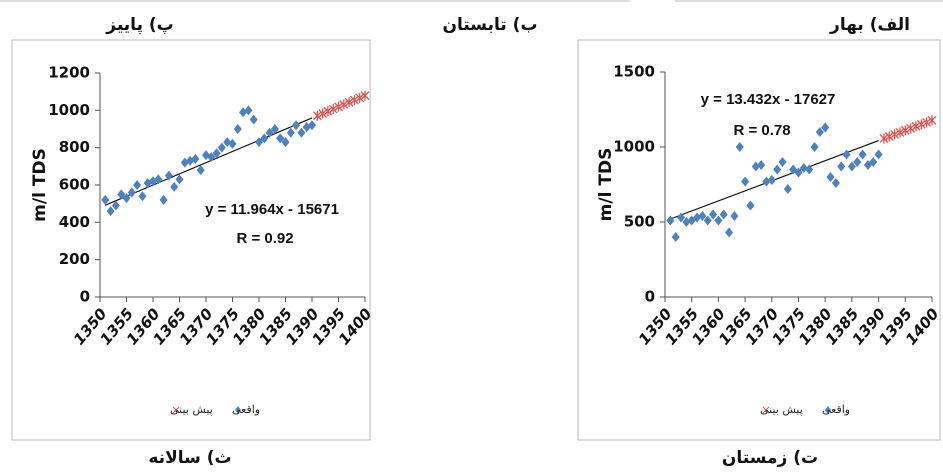  I want to click on y-tick-label: 600, so click(74, 185).